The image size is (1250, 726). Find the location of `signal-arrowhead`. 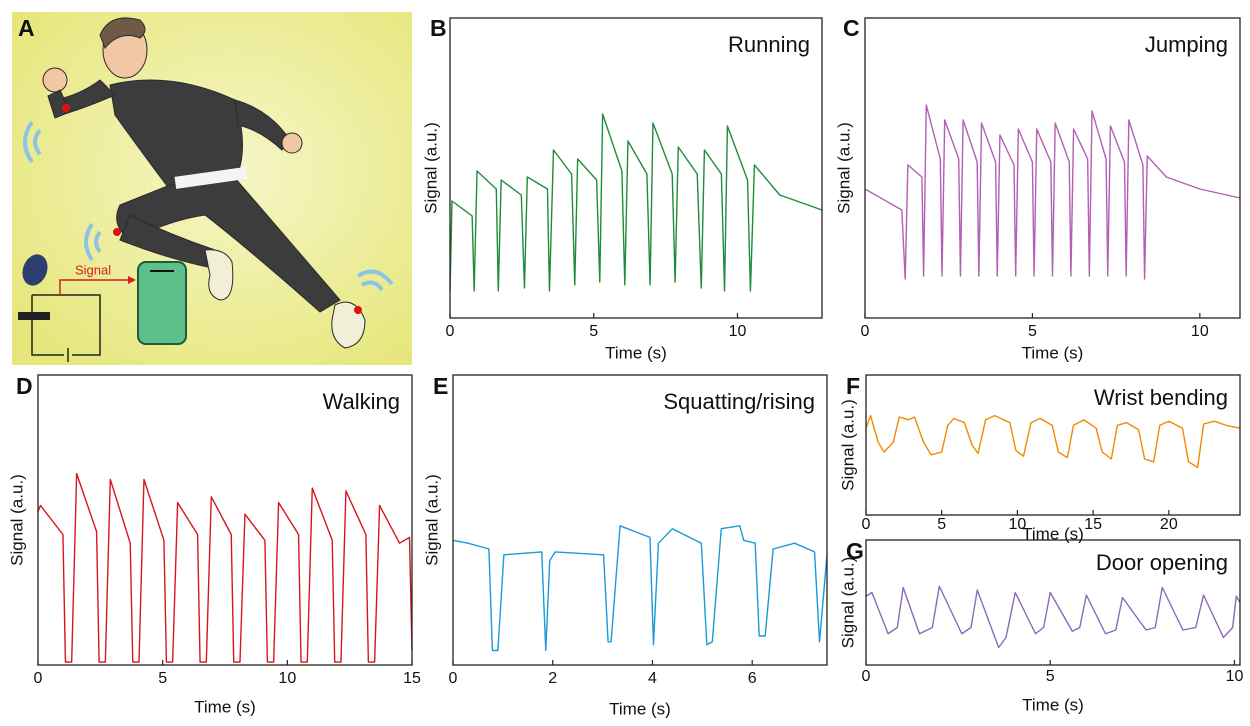

signal-arrowhead is located at coordinates (132, 280).